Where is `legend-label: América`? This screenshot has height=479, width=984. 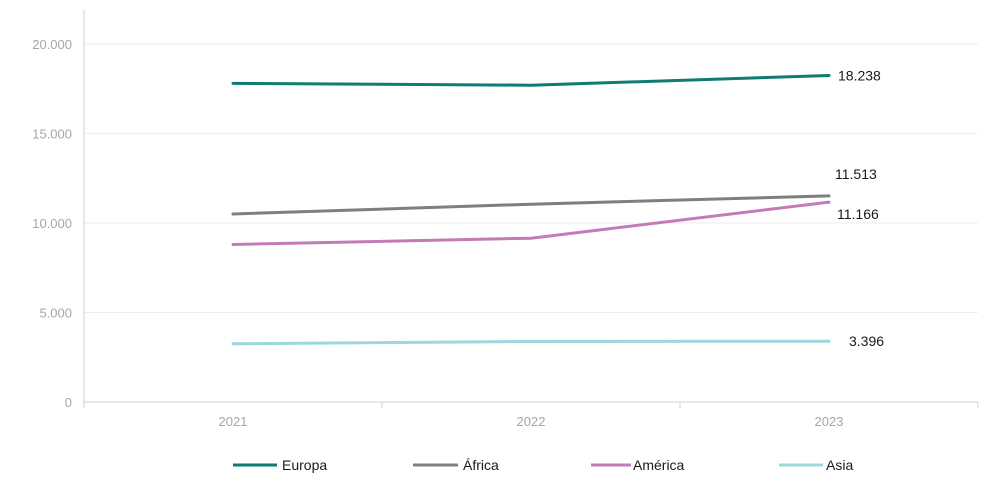
legend-label: América is located at coordinates (659, 465).